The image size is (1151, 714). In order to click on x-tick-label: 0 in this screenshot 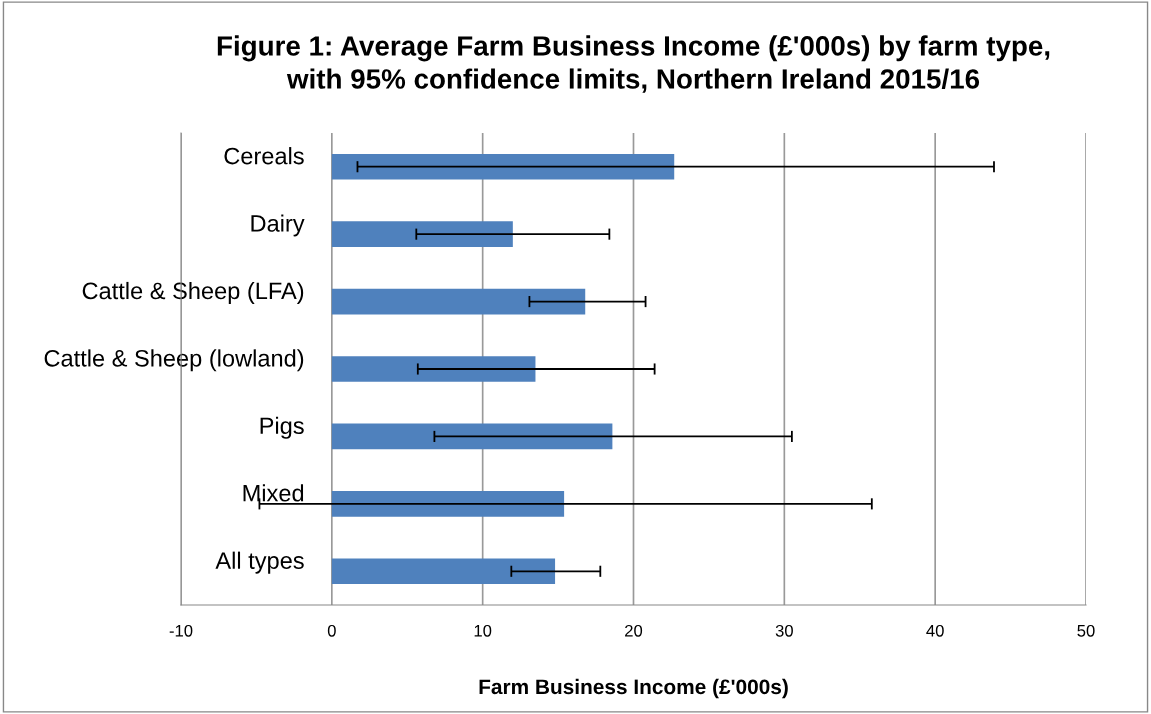, I will do `click(331, 630)`.